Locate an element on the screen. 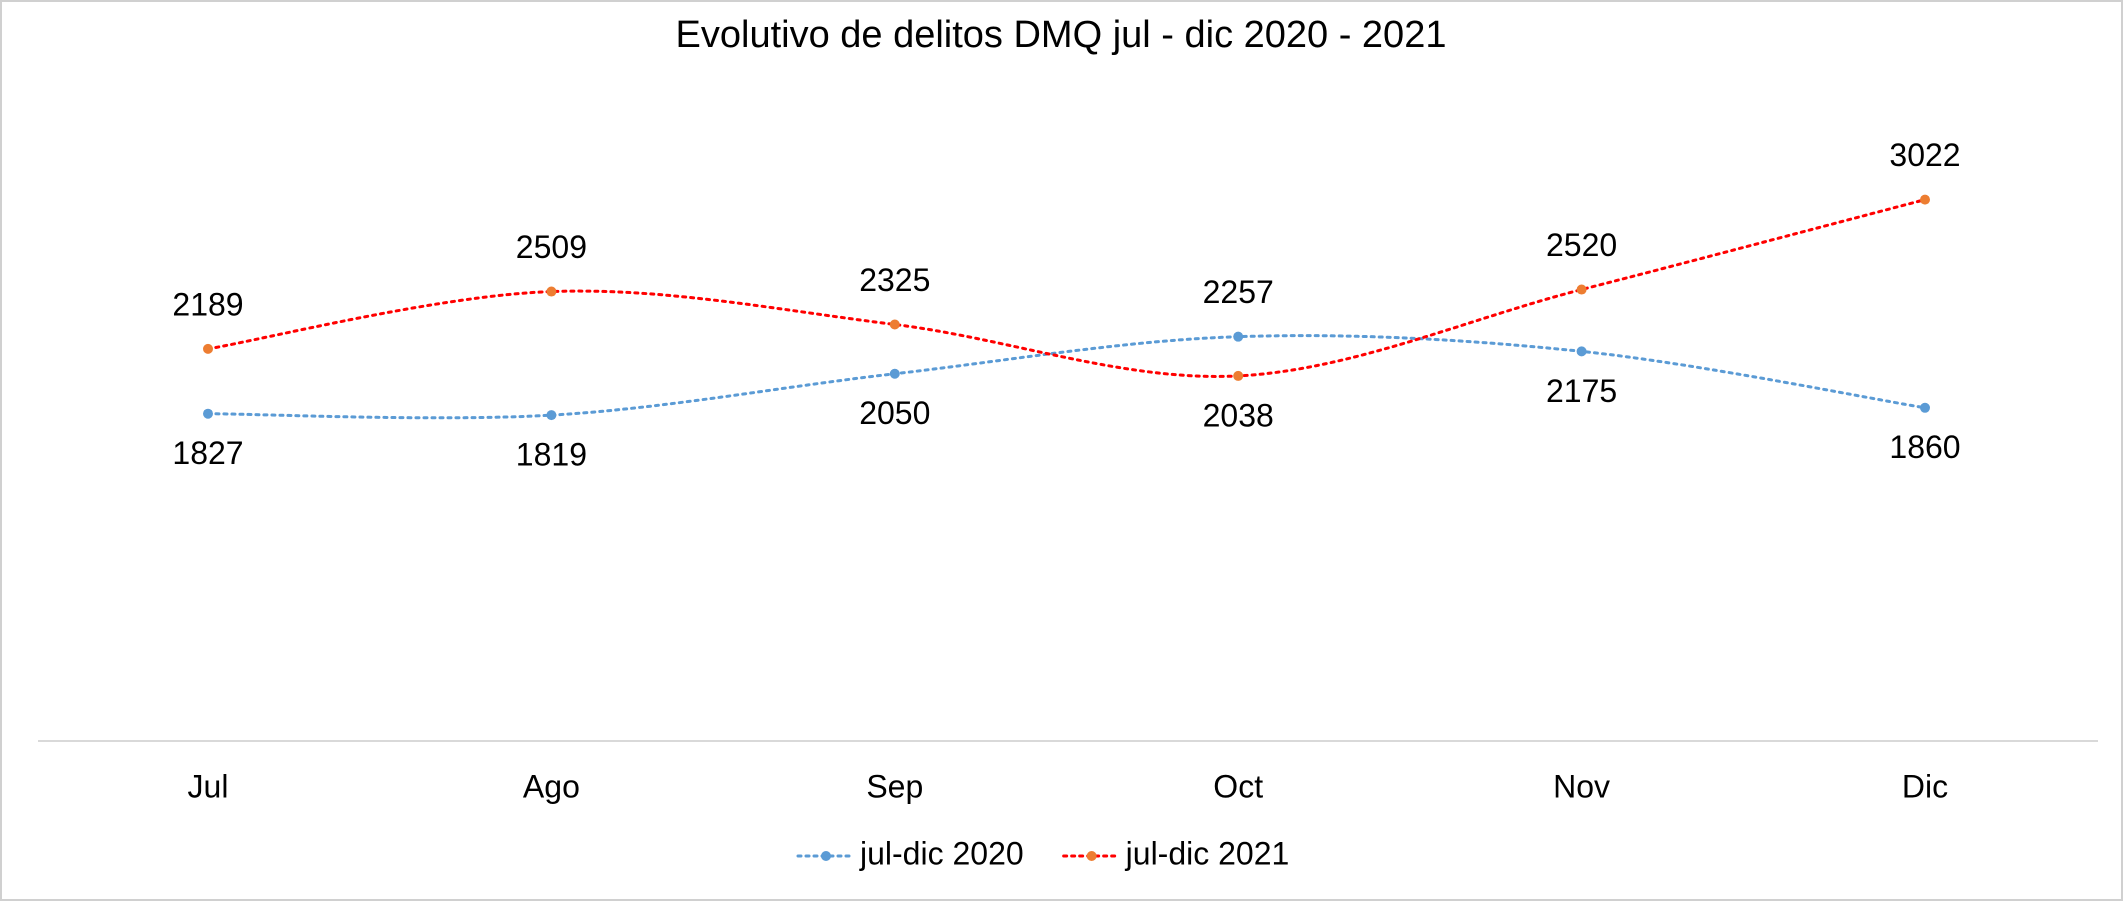  data-label: 2038 is located at coordinates (1238, 415).